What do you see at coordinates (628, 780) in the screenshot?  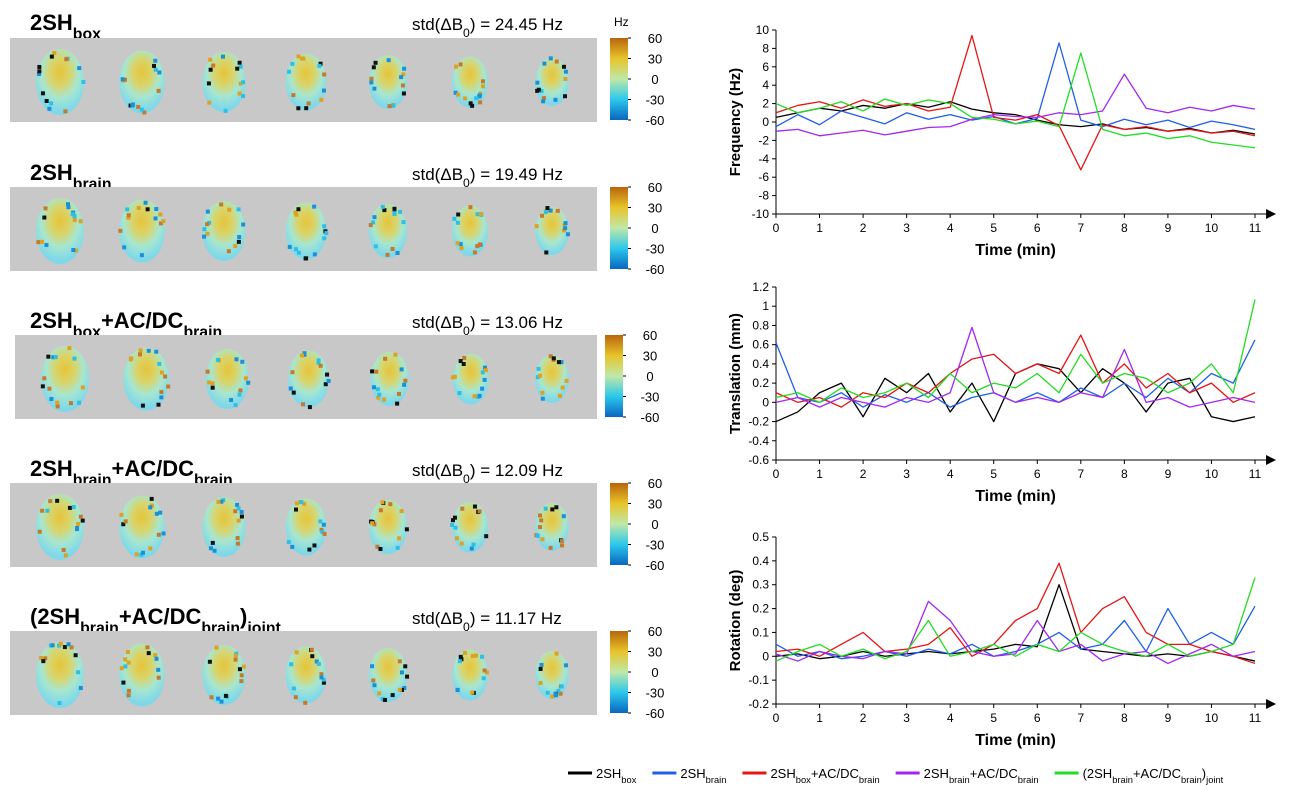 I see `subscript: box` at bounding box center [628, 780].